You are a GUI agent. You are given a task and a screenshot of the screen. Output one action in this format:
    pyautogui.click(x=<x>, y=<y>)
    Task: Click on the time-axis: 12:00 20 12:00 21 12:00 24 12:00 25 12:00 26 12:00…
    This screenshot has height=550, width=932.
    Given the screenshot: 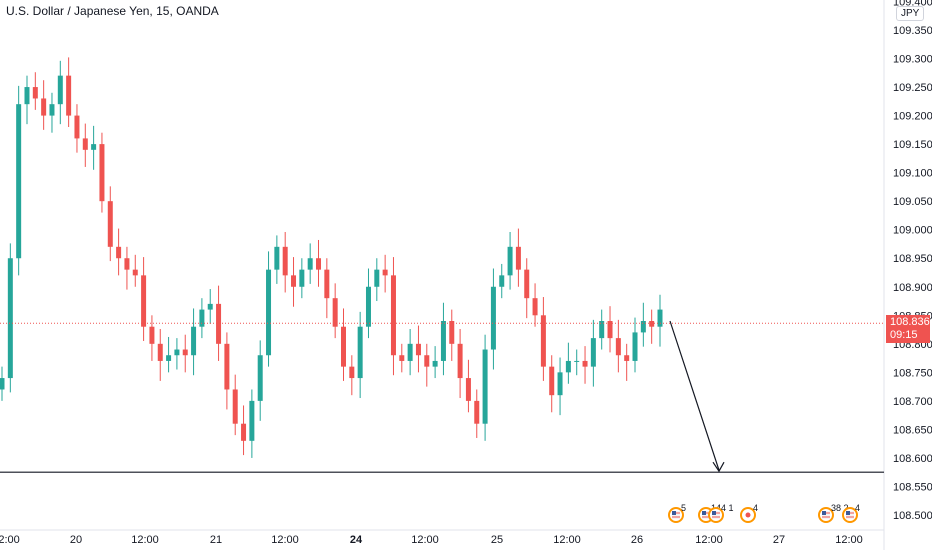 What is the action you would take?
    pyautogui.click(x=442, y=537)
    